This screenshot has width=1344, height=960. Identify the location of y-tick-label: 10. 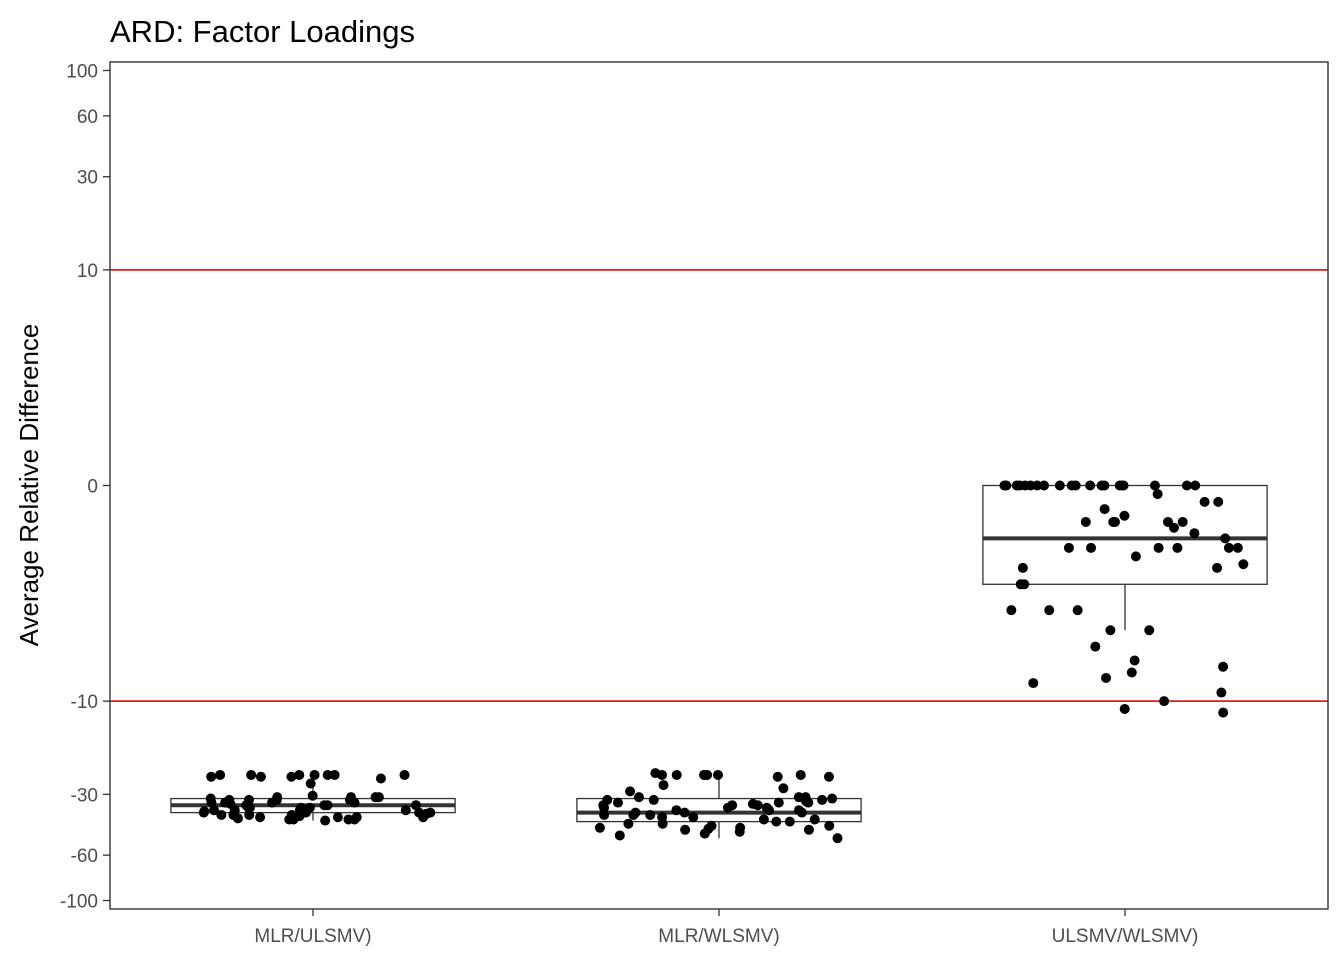
(87, 271).